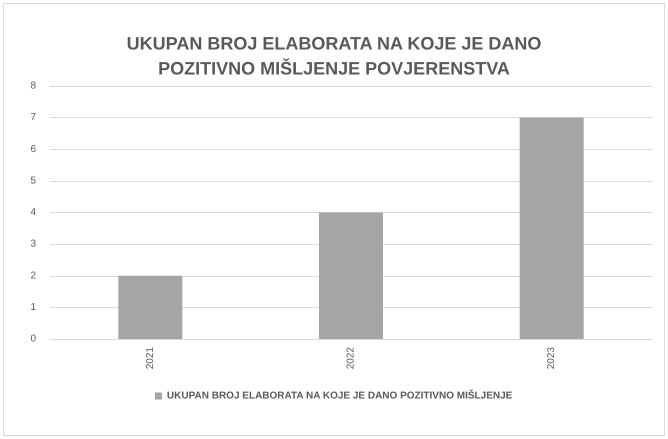  Describe the element at coordinates (33, 339) in the screenshot. I see `y-tick-label: 0` at that location.